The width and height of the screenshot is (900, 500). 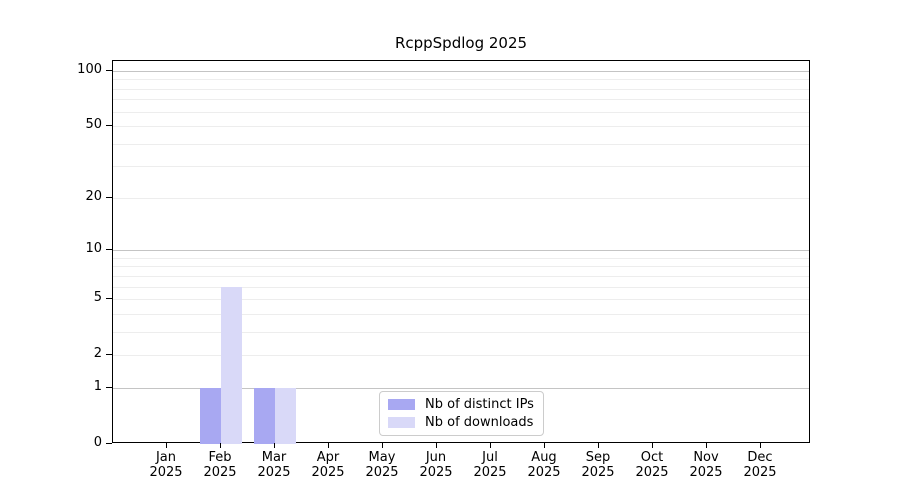 I want to click on x-tick-label-jul: Jul 2025, so click(x=490, y=465).